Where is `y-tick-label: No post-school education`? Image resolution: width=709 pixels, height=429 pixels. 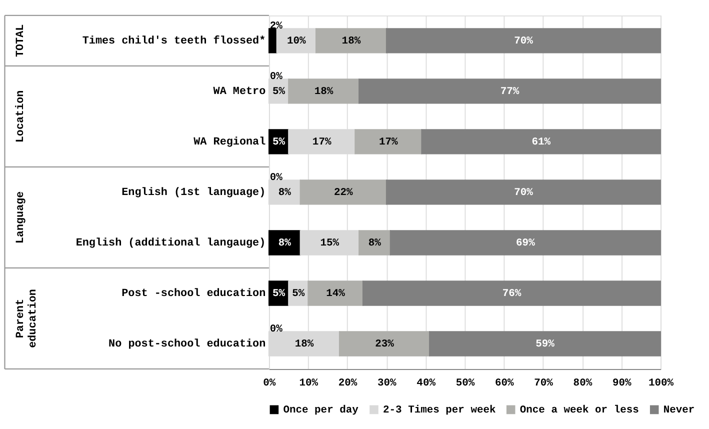 y-tick-label: No post-school education is located at coordinates (187, 344).